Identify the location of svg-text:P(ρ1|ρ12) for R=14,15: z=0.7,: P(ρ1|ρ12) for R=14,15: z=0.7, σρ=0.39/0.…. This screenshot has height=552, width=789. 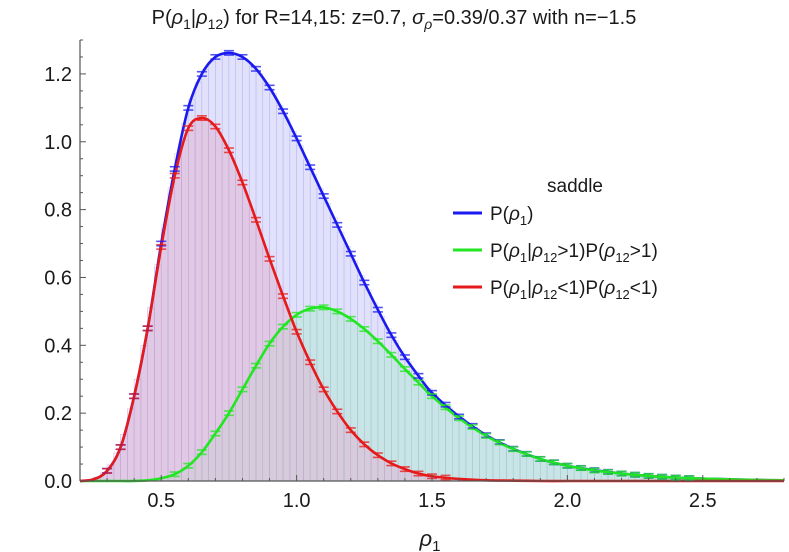
(394, 19).